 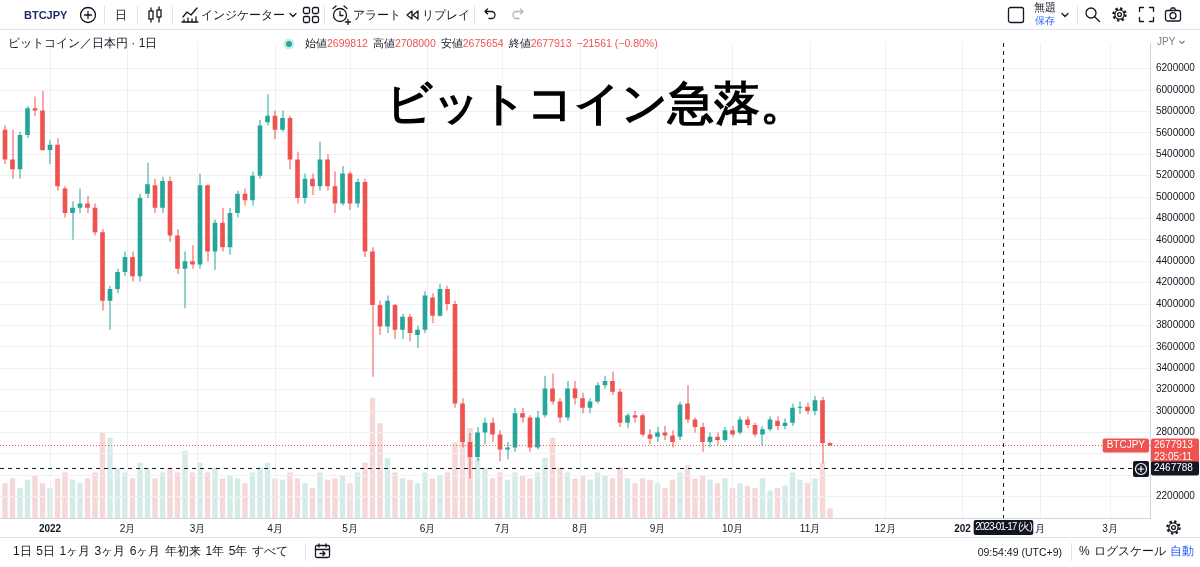 I want to click on x-tick-label: 11月, so click(x=810, y=528).